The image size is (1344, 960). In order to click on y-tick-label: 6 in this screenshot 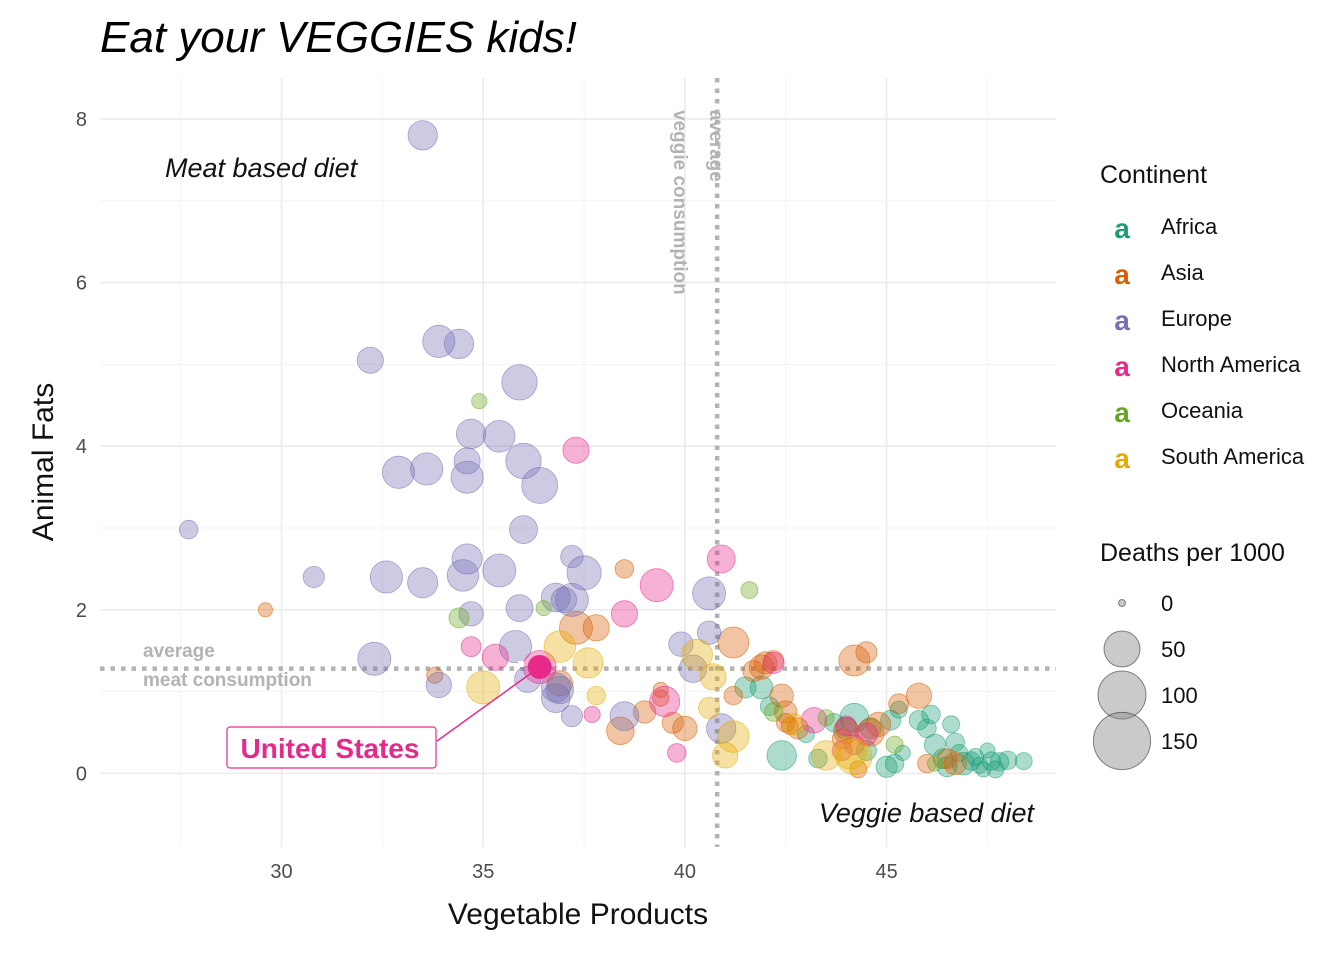, I will do `click(81, 284)`.